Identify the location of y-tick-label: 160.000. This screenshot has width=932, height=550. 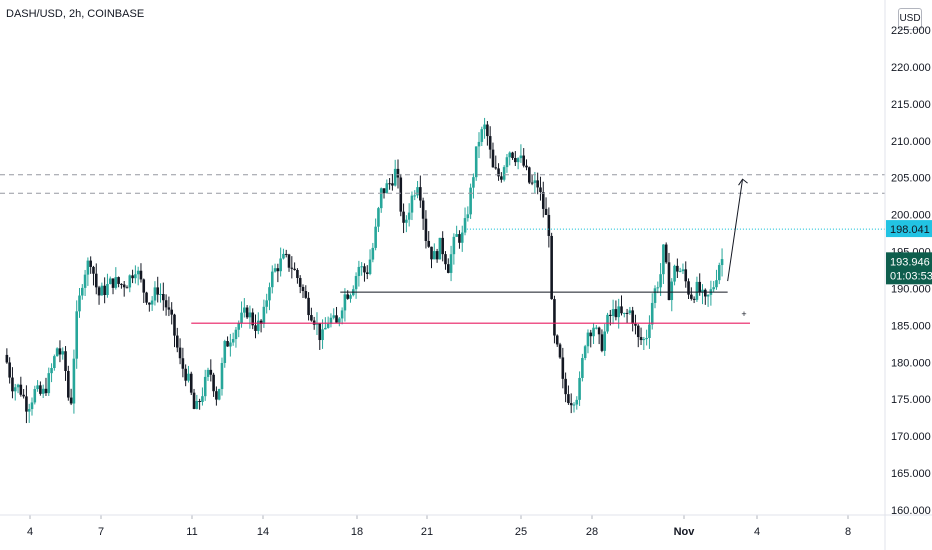
(911, 511).